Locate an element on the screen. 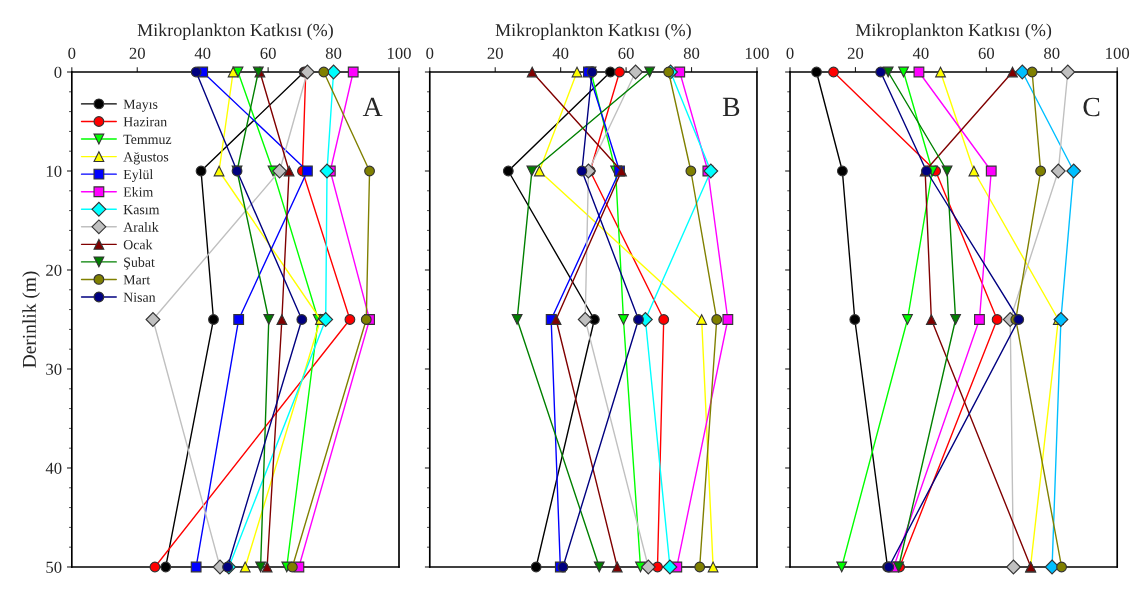 This screenshot has width=1140, height=601. legend-label: Nisan is located at coordinates (139, 297).